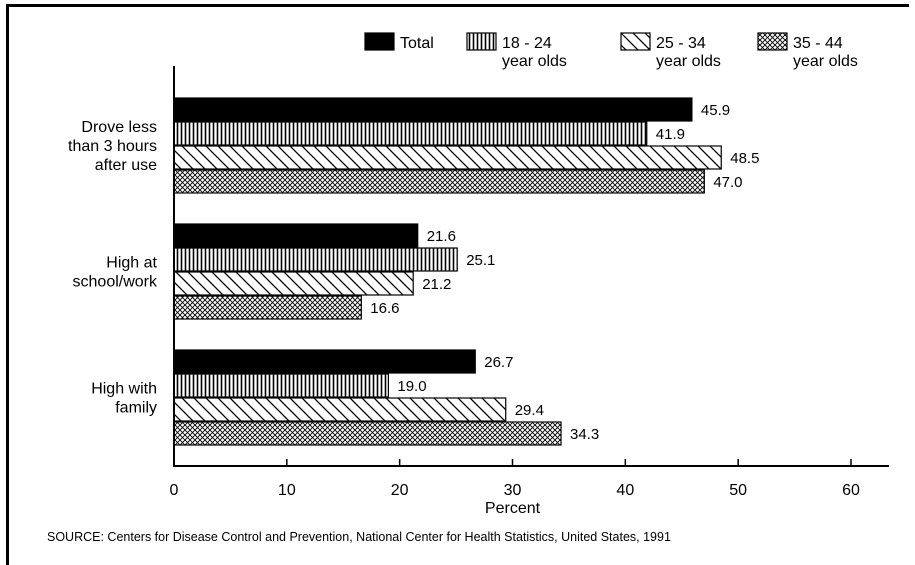 Image resolution: width=915 pixels, height=565 pixels. Describe the element at coordinates (287, 490) in the screenshot. I see `x-tick-label: 10` at that location.